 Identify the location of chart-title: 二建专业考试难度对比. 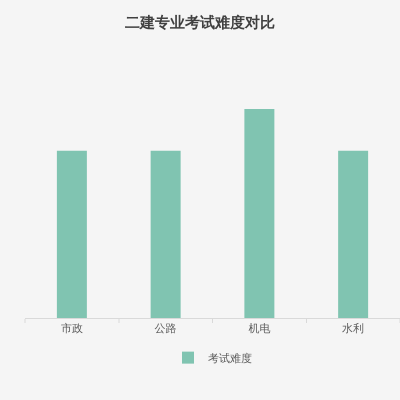
(200, 22).